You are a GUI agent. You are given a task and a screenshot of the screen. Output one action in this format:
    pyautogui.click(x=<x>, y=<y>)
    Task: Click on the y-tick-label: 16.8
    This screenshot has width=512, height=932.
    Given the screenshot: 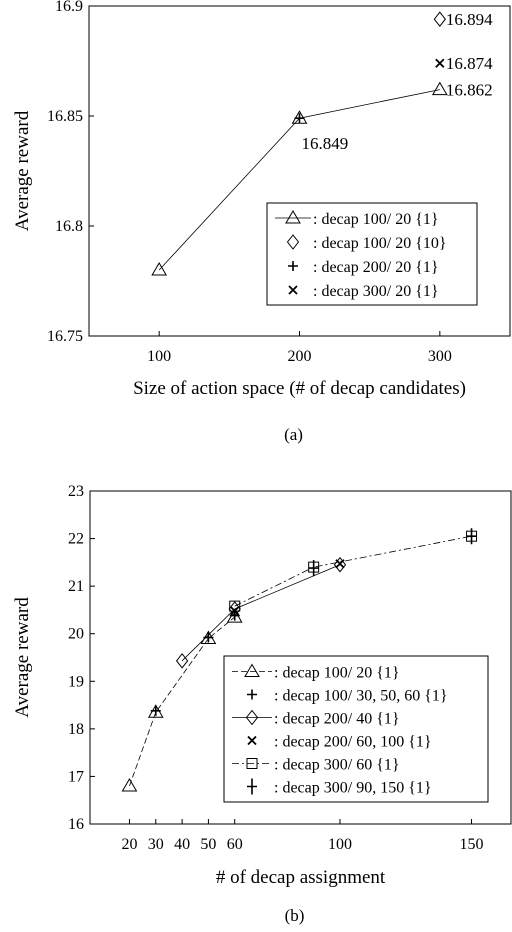 What is the action you would take?
    pyautogui.click(x=69, y=226)
    